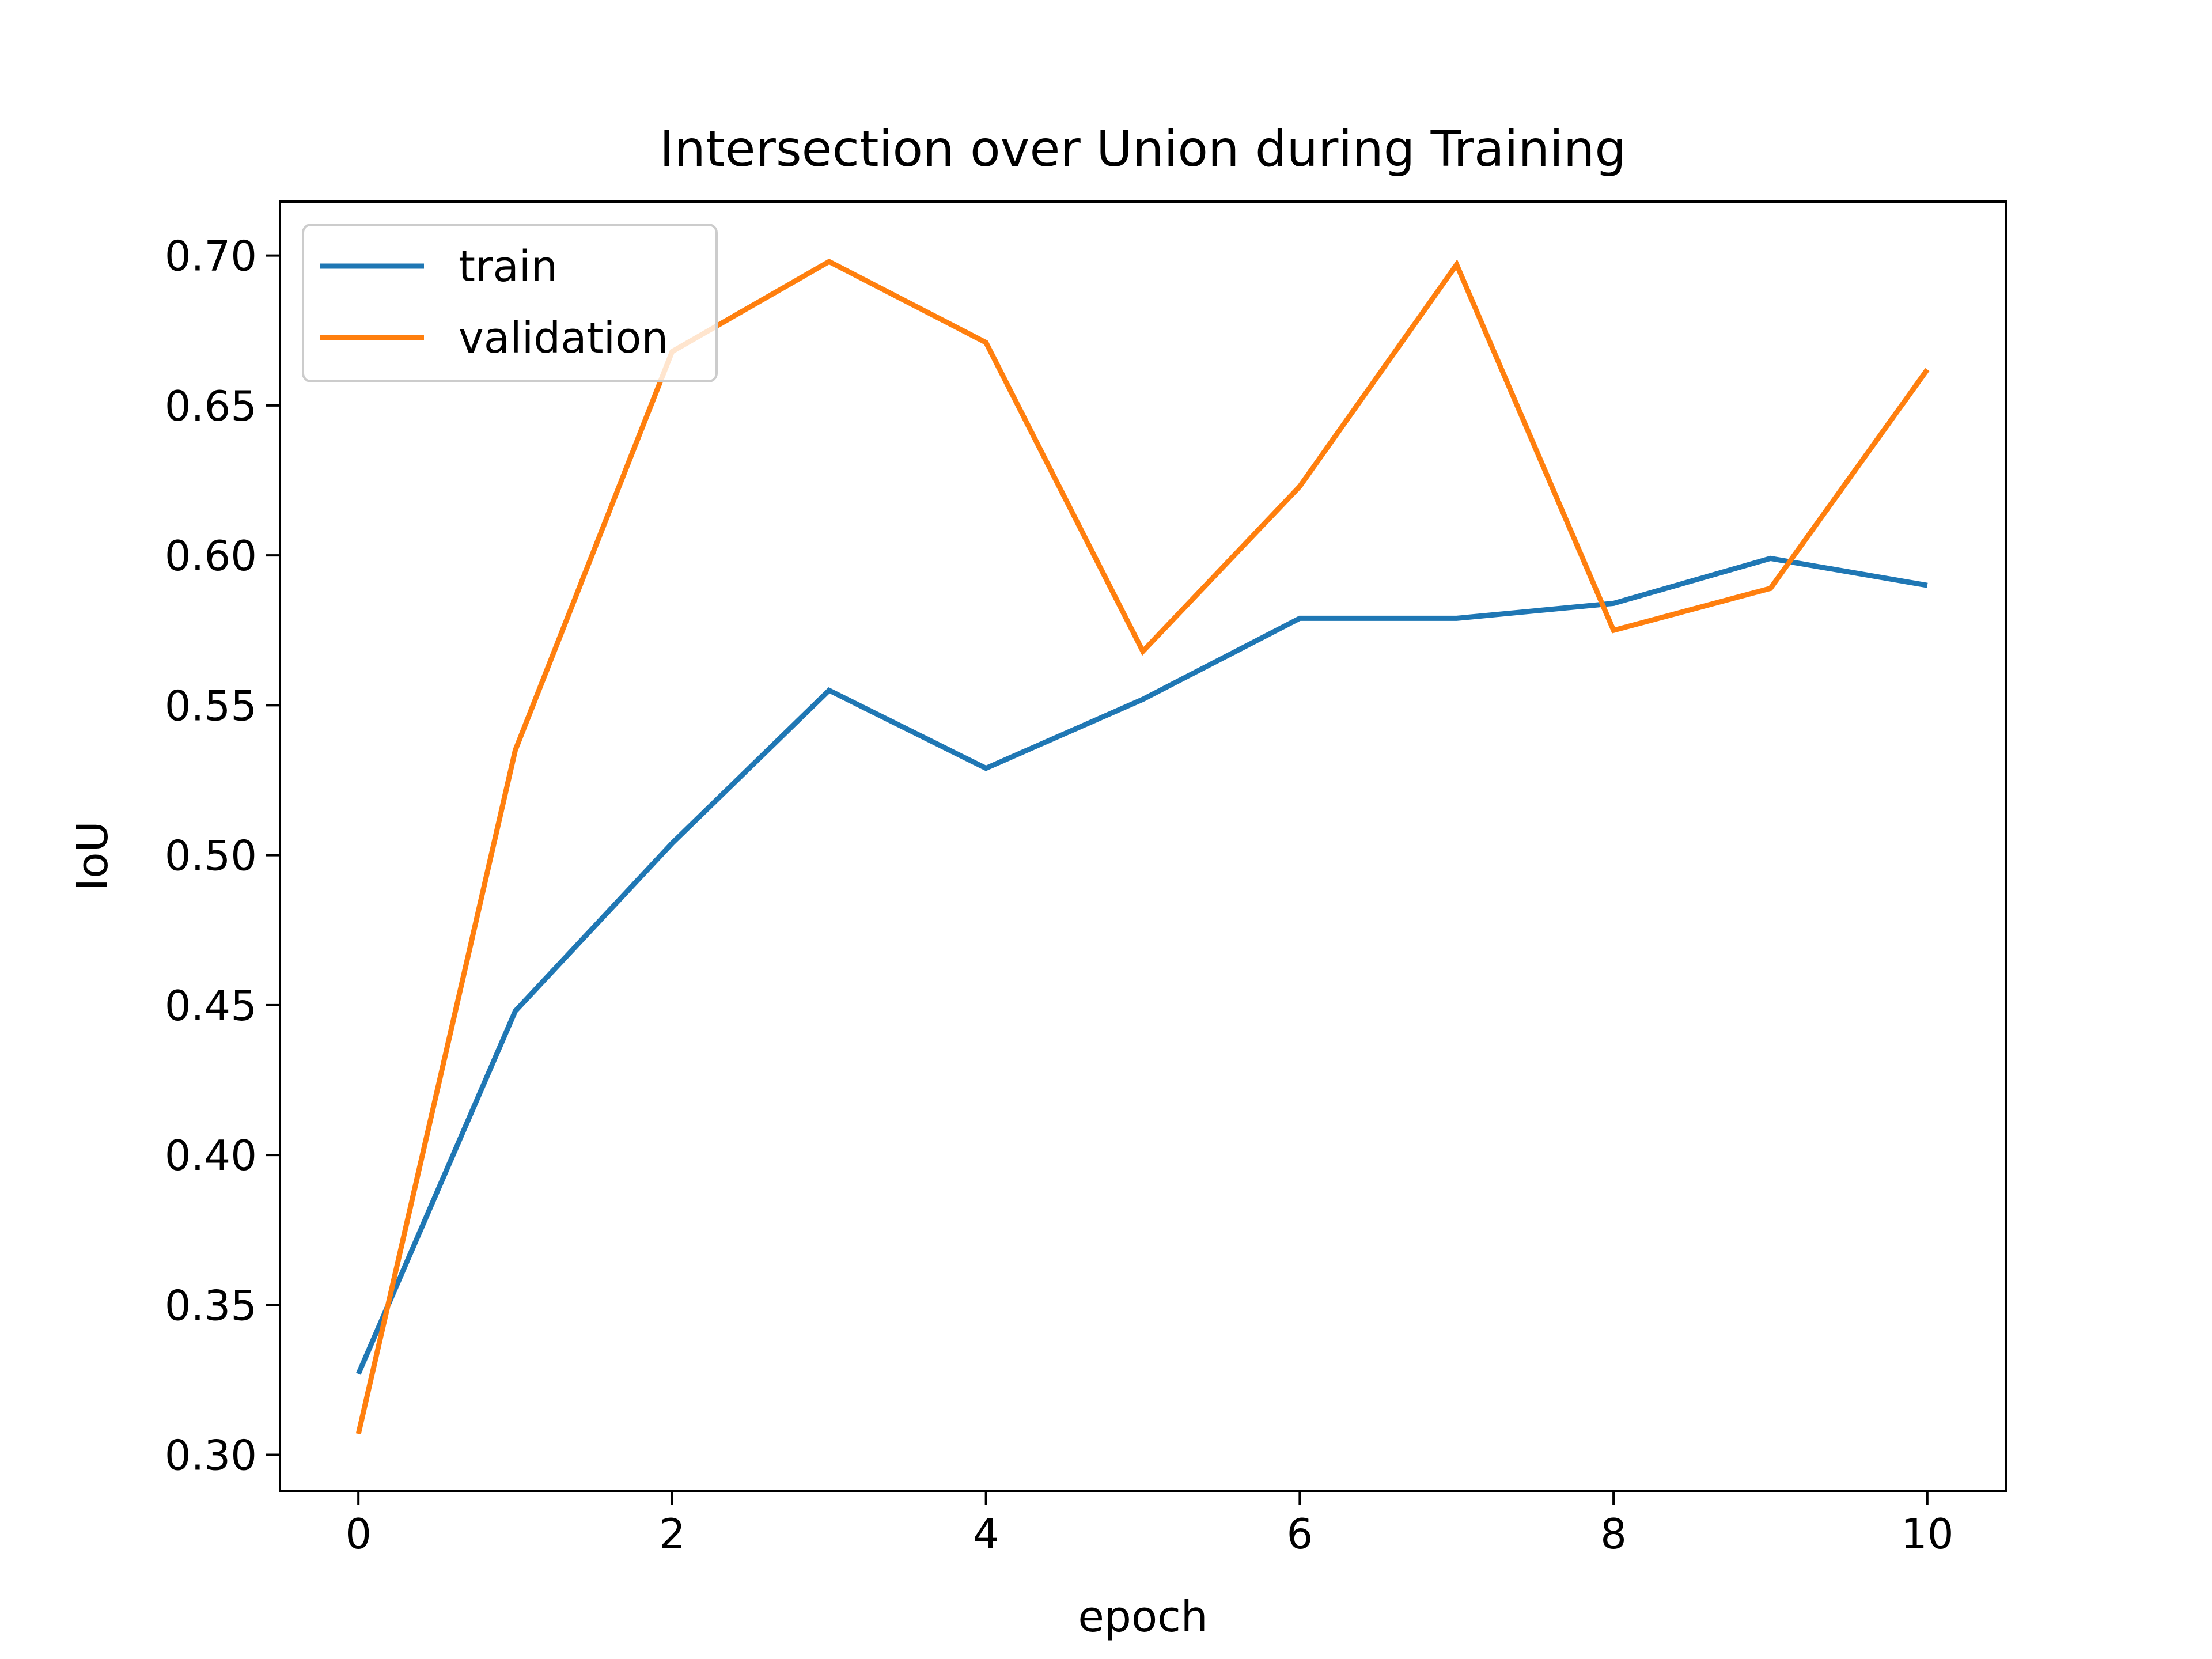 The image size is (2212, 1659). What do you see at coordinates (1142, 1617) in the screenshot?
I see `x-axis-label: epoch` at bounding box center [1142, 1617].